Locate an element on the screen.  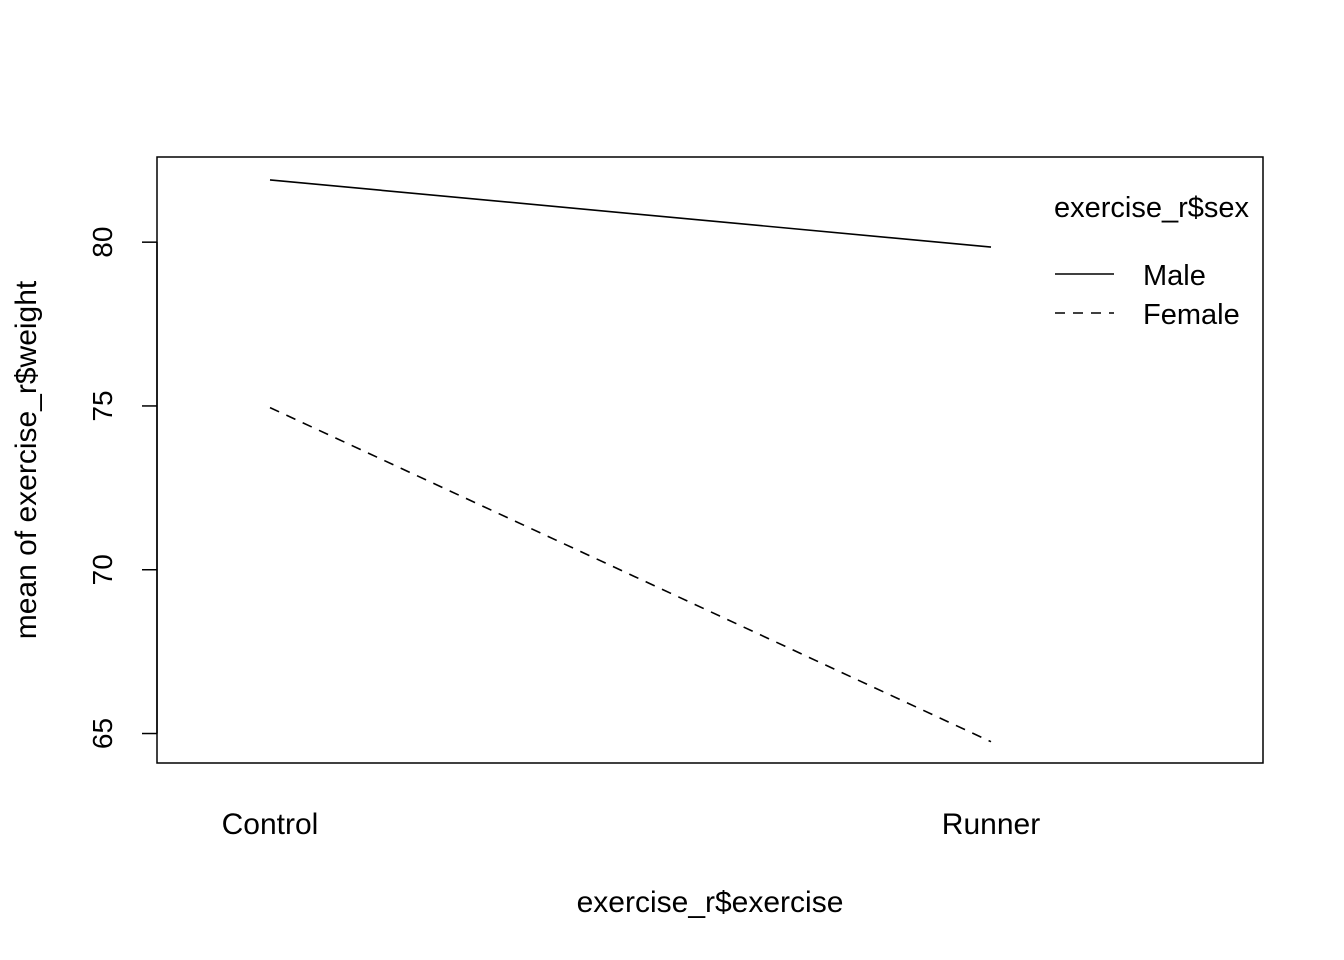
y-axis: 65 70 75 80 is located at coordinates (122, 488).